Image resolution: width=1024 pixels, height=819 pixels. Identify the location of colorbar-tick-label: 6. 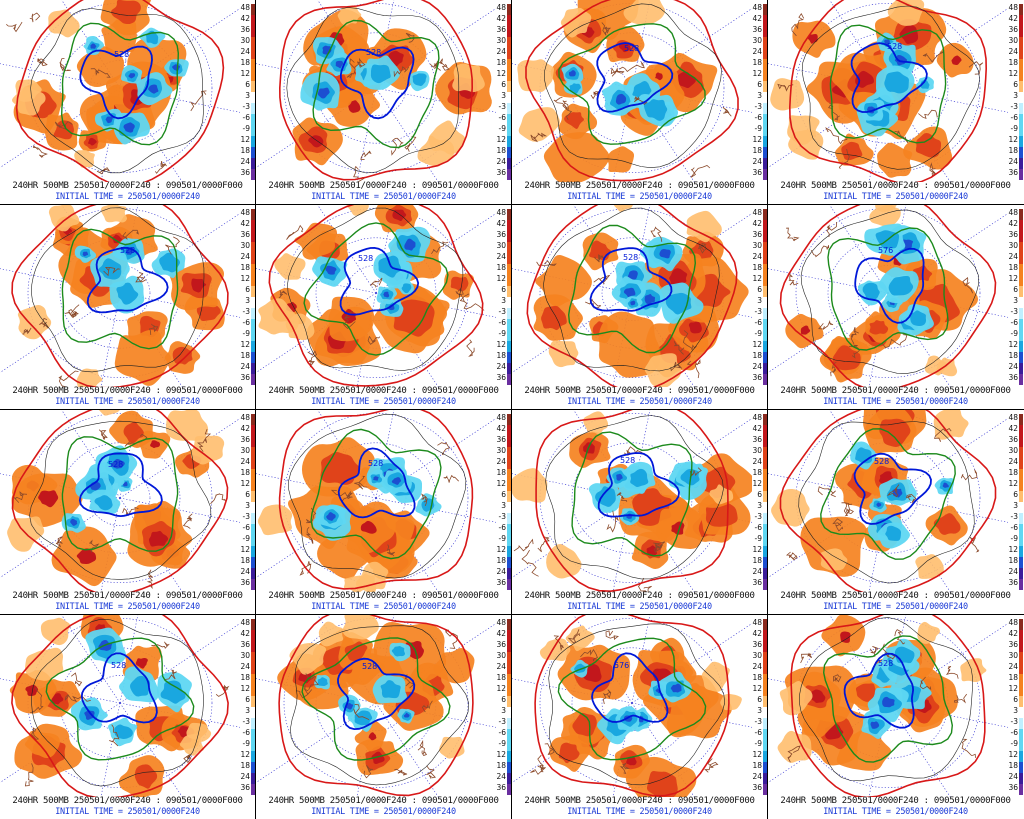
(247, 289).